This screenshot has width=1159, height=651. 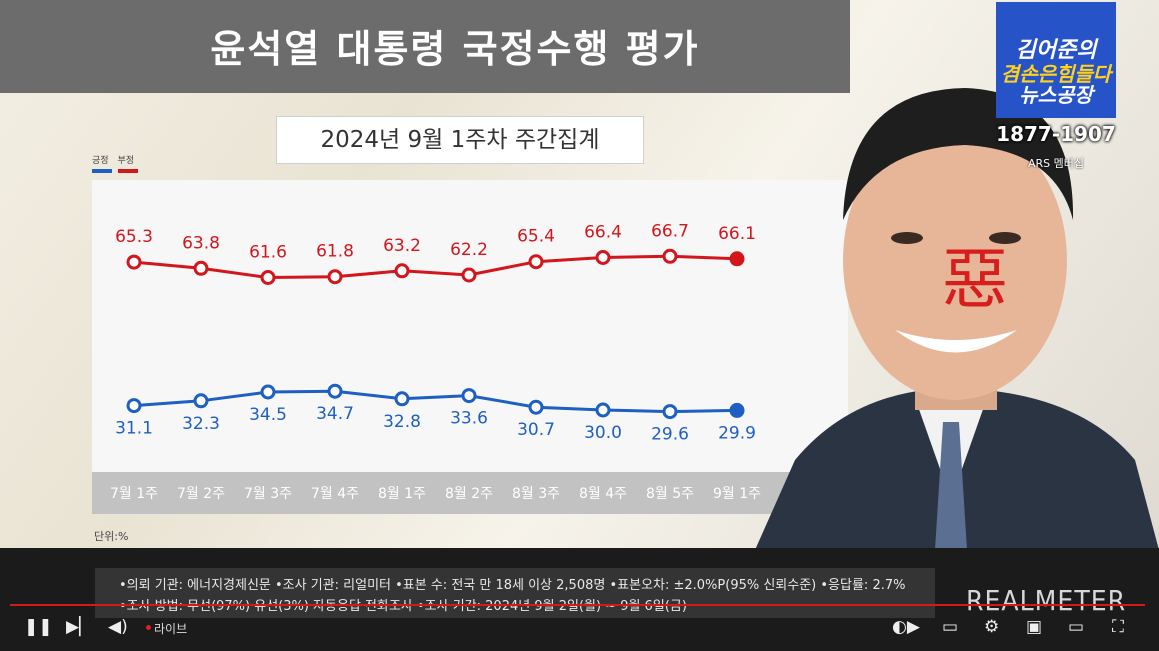 What do you see at coordinates (134, 429) in the screenshot?
I see `data-label: 31.1` at bounding box center [134, 429].